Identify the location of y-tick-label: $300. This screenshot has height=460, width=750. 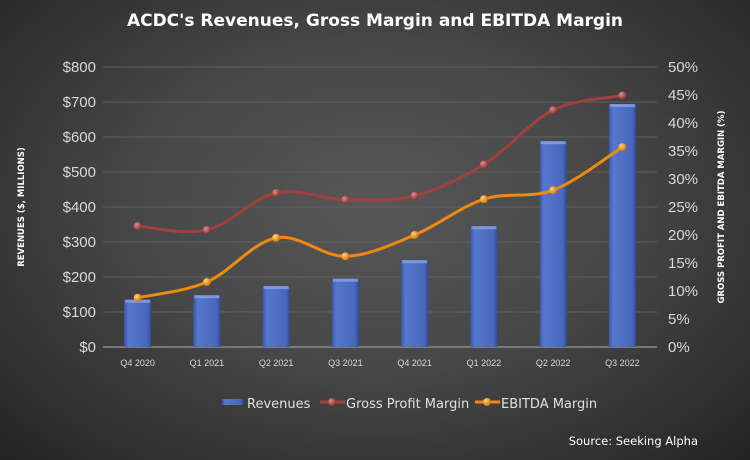
(79, 242).